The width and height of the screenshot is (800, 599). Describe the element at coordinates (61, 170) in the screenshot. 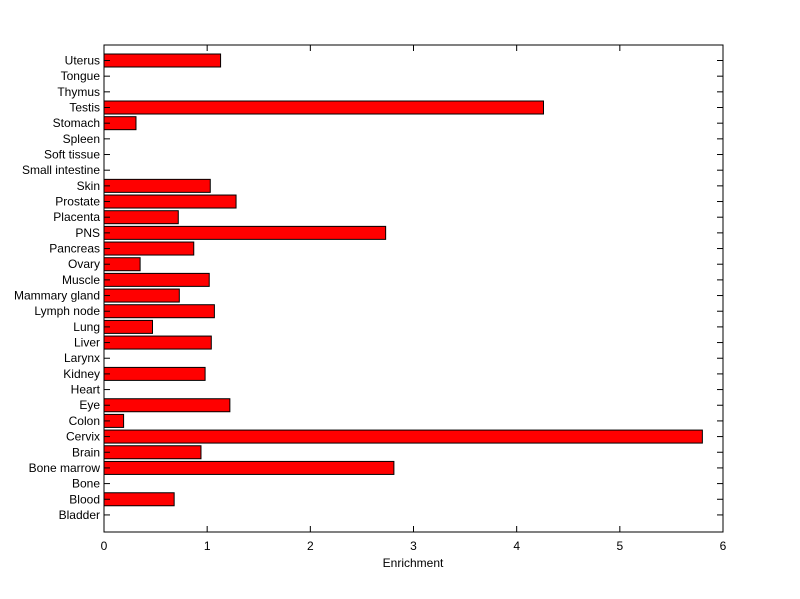

I see `y-tick-label: Small intestine` at that location.